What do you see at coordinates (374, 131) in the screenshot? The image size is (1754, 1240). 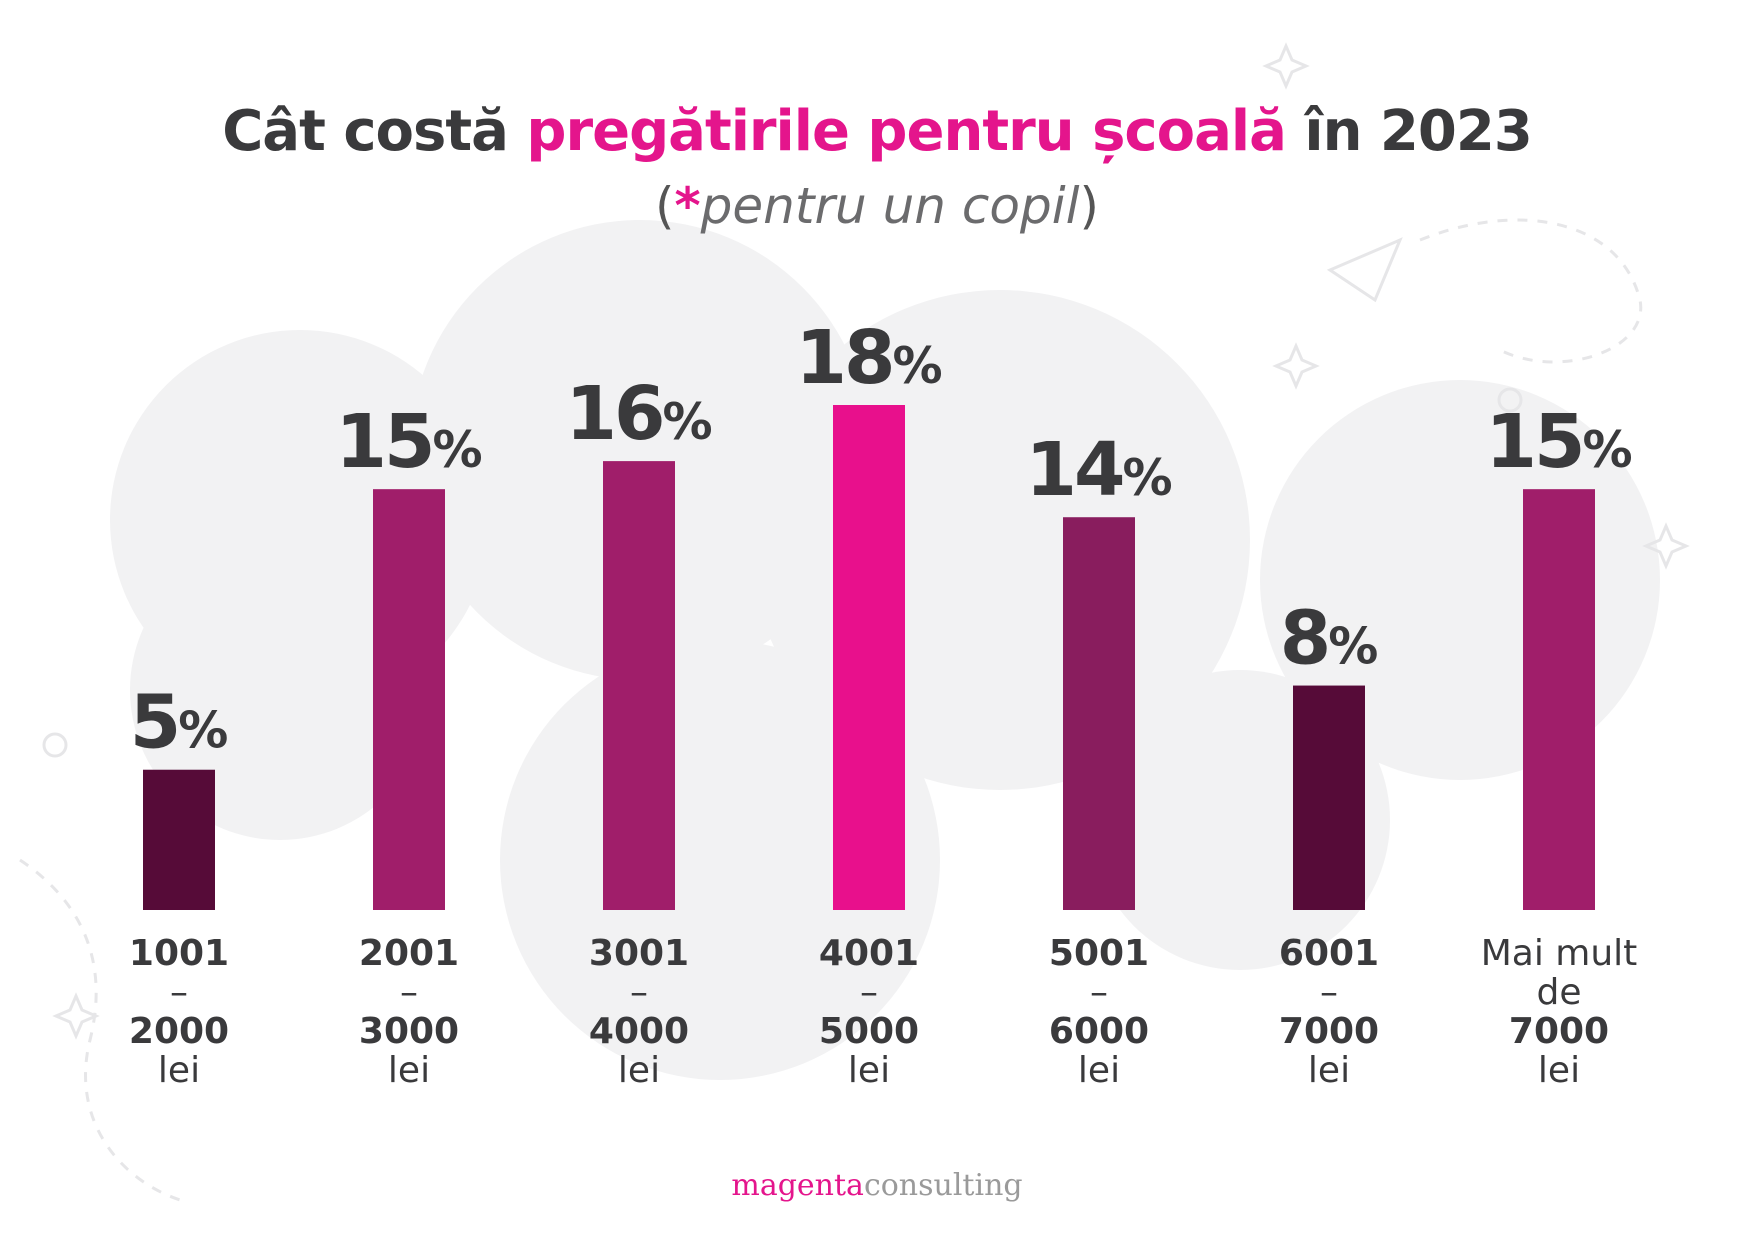 I see `title-part1: Cât costă` at bounding box center [374, 131].